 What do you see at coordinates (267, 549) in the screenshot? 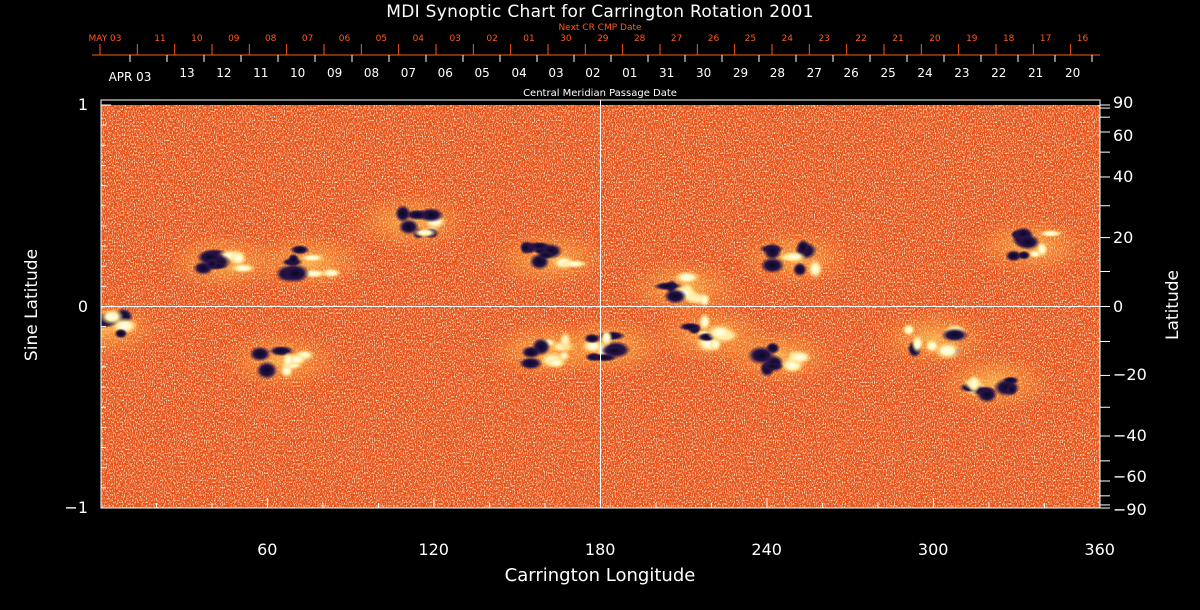
I see `x-tick-label: 60` at bounding box center [267, 549].